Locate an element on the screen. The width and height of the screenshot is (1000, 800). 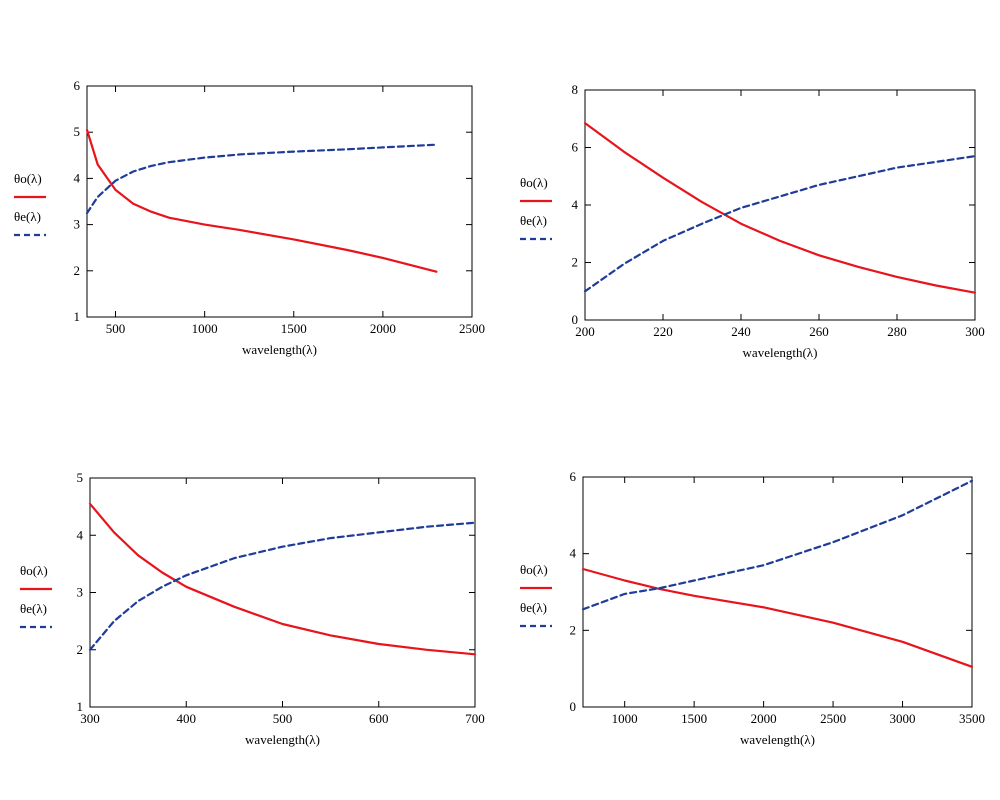
x-tick-label: 260 is located at coordinates (819, 331).